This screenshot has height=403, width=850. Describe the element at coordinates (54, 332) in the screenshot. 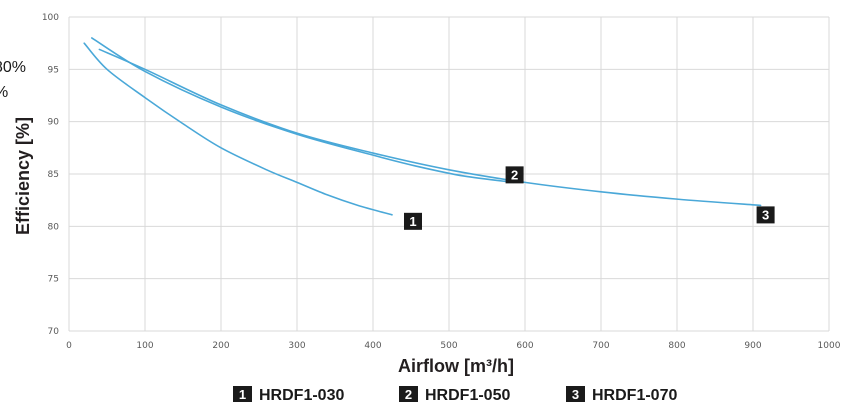

I see `y-tick-label: 70` at that location.